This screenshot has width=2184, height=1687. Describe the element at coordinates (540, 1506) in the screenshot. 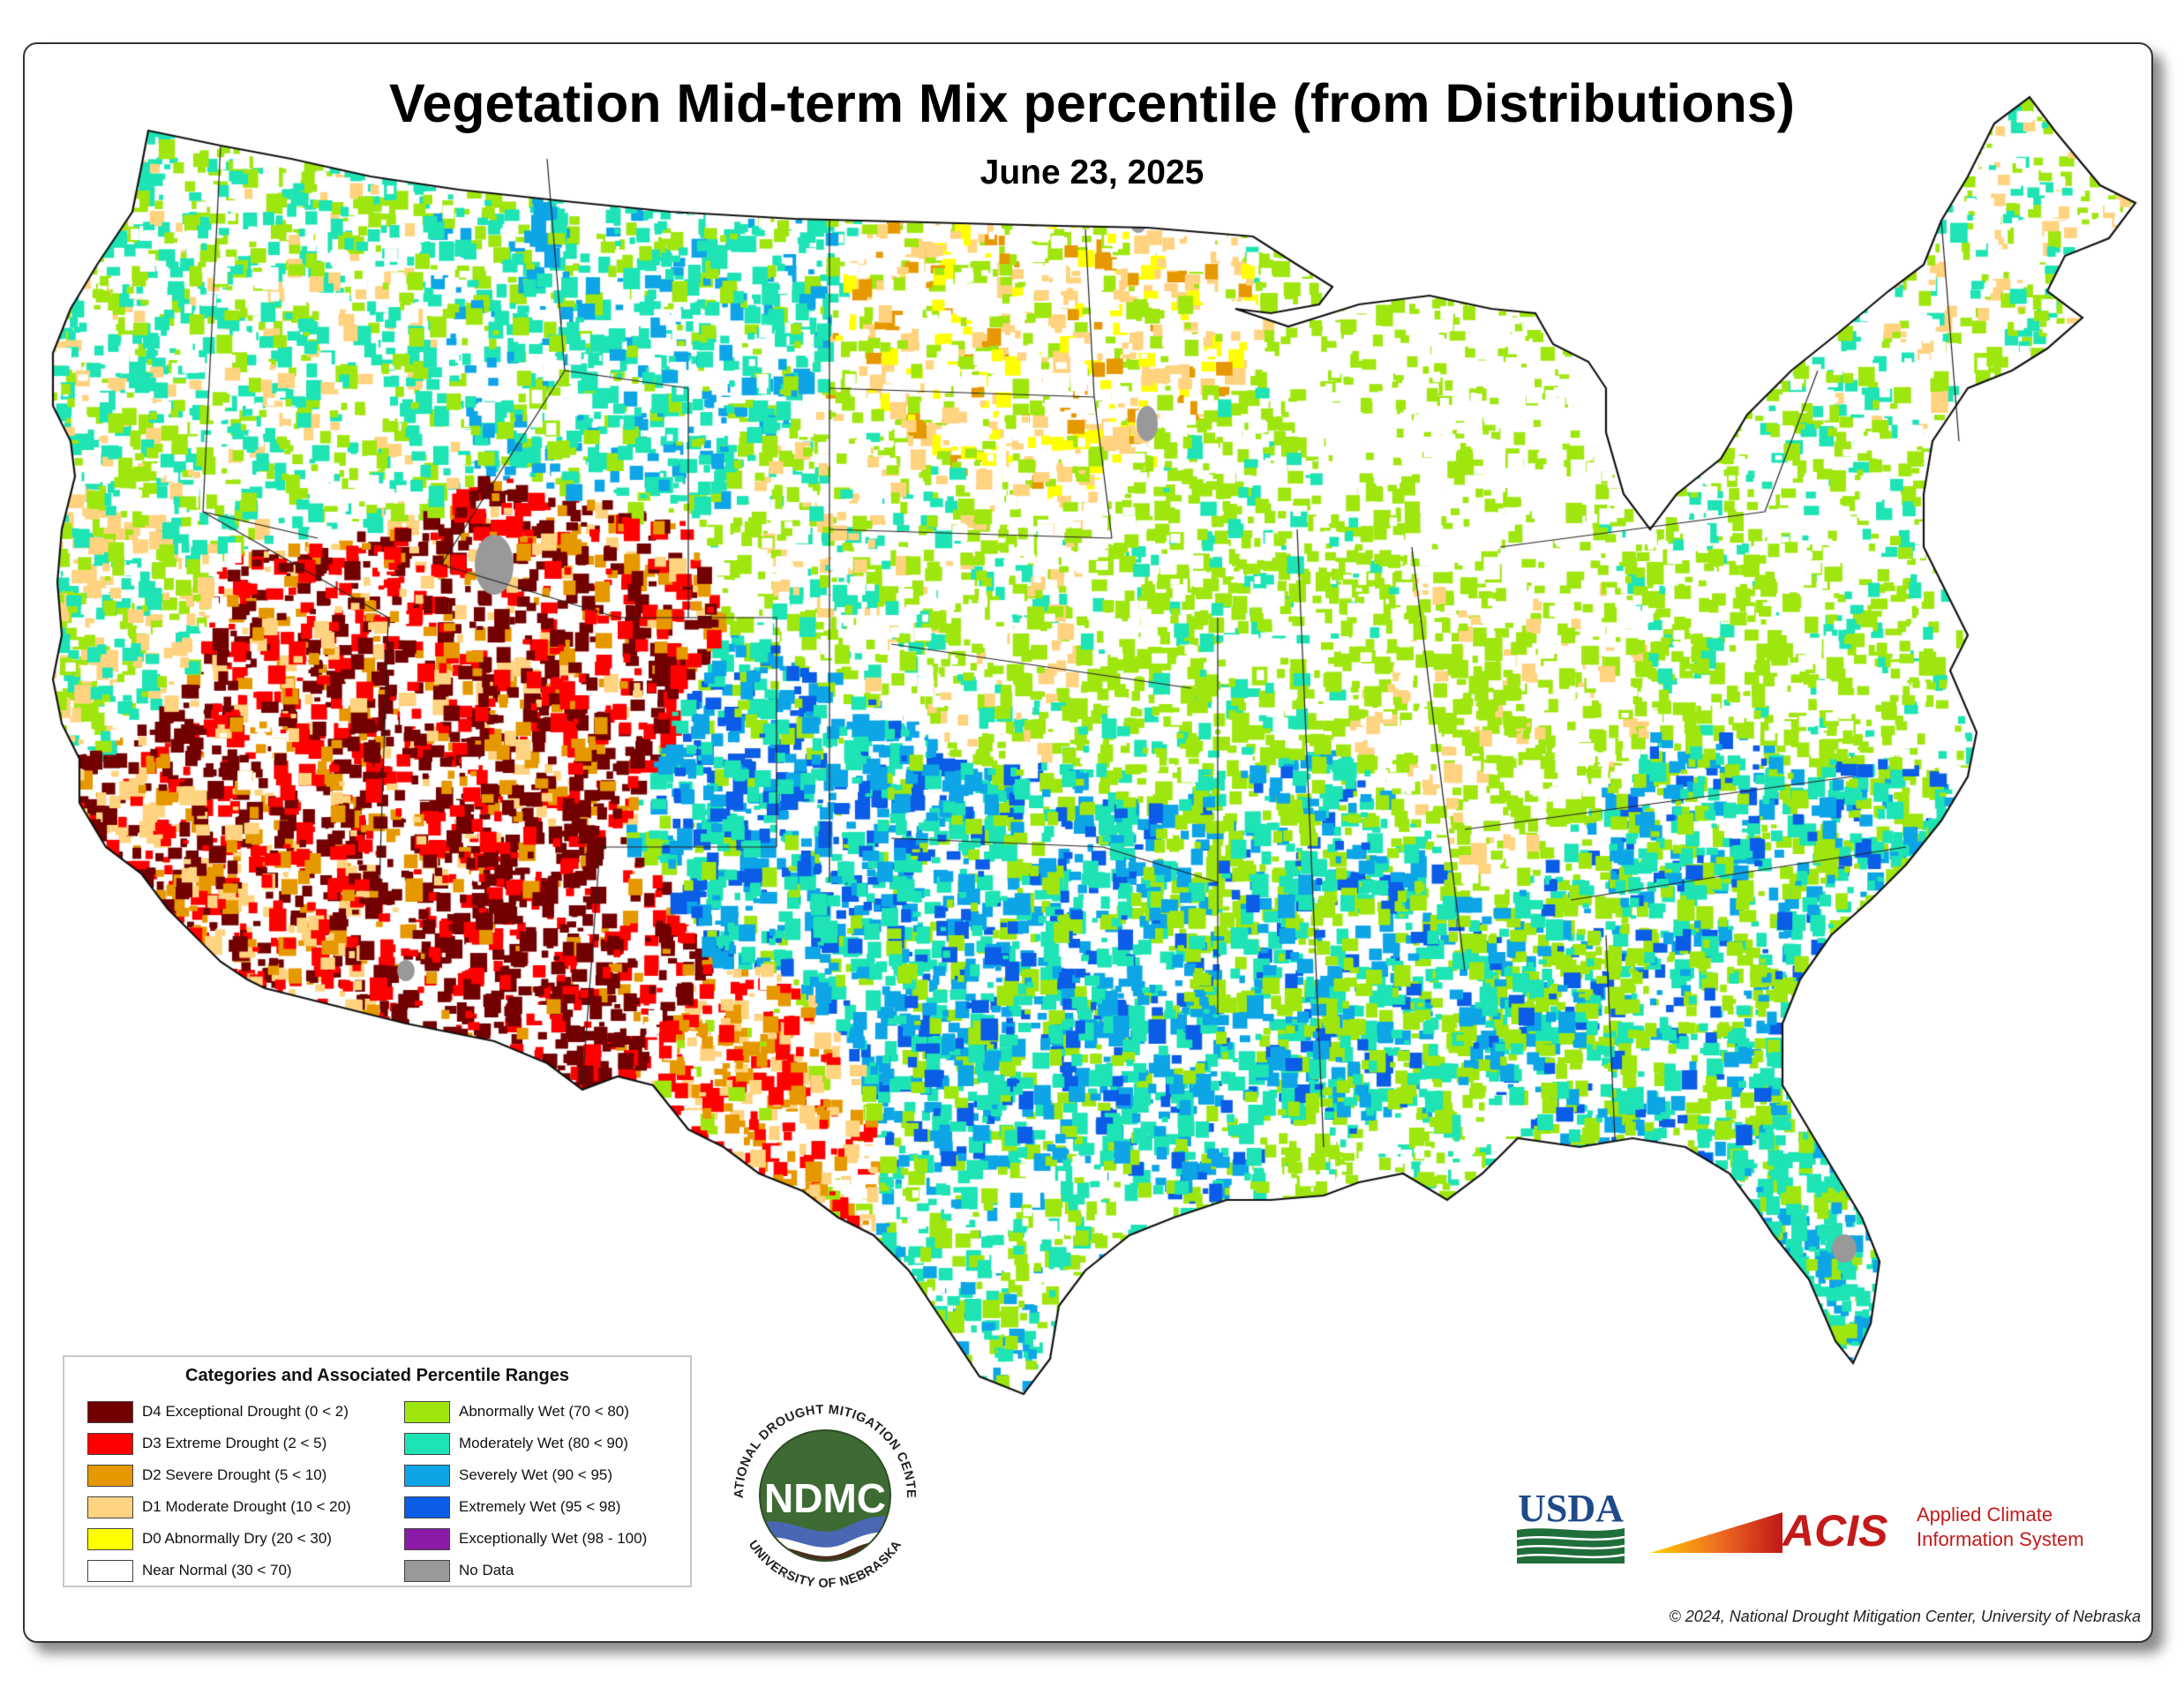

I see `legend-label: Extremely Wet (95 < 98)` at that location.